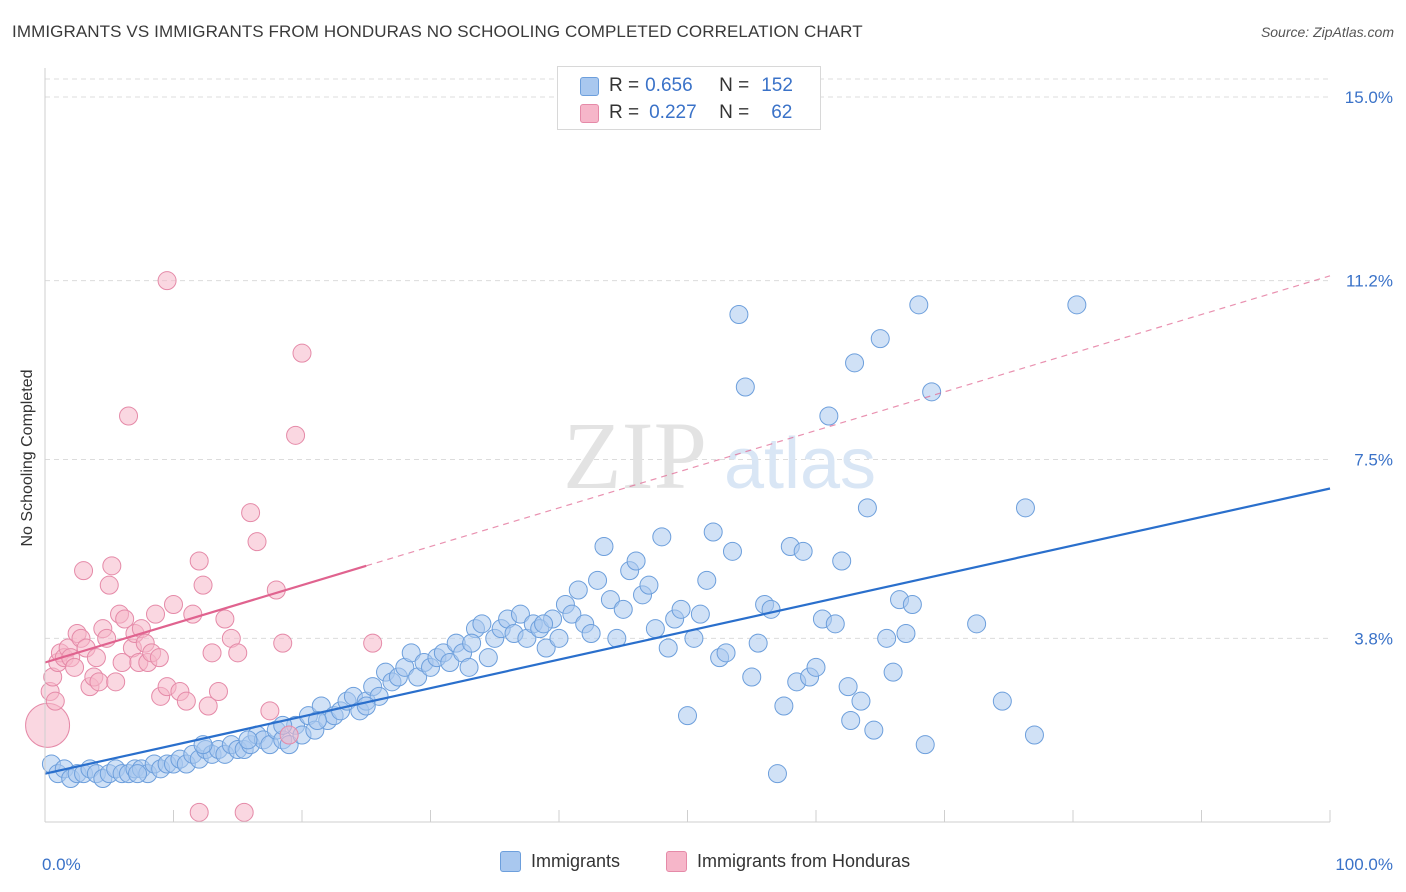 This screenshot has width=1406, height=892. Describe the element at coordinates (1369, 97) in the screenshot. I see `y-tick-label: 15.0%` at that location.